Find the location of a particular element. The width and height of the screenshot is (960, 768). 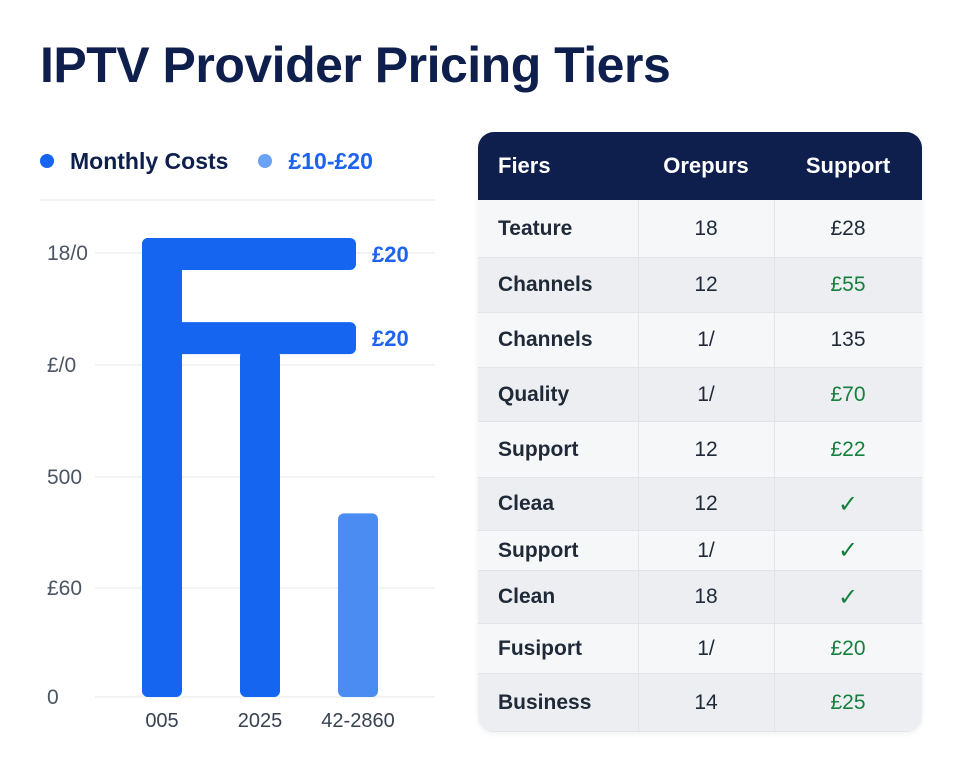

header-cell-support: Support is located at coordinates (848, 165).